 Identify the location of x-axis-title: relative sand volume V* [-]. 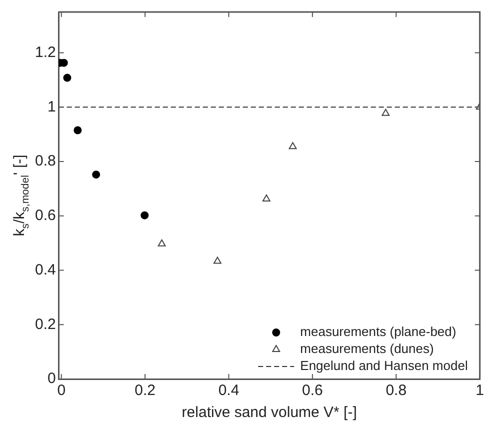
(269, 412).